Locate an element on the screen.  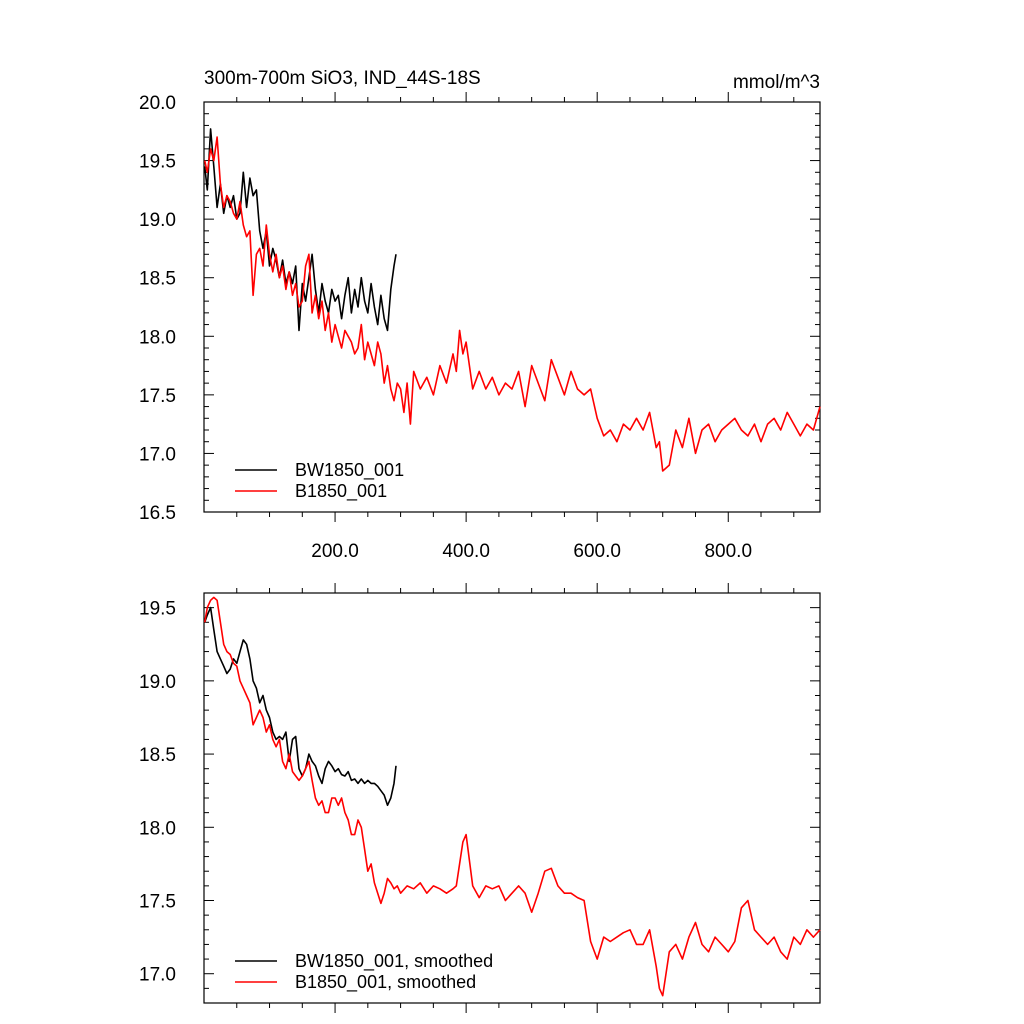
x-tick-label: 800.0 is located at coordinates (728, 551).